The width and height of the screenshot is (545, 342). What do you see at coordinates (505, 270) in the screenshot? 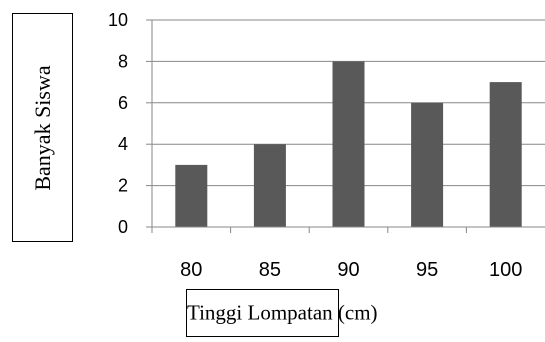
I see `x-tick-label: 100` at bounding box center [505, 270].